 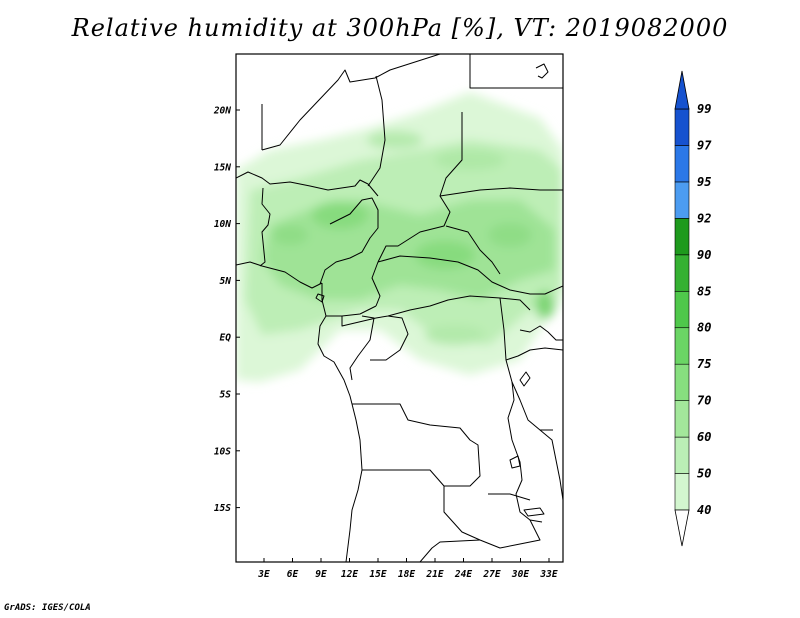 I want to click on x-axis-ticks: 3E 6E 9E 12E 15E 18E 21E 24E 27E 30E 33E, so click(x=407, y=569).